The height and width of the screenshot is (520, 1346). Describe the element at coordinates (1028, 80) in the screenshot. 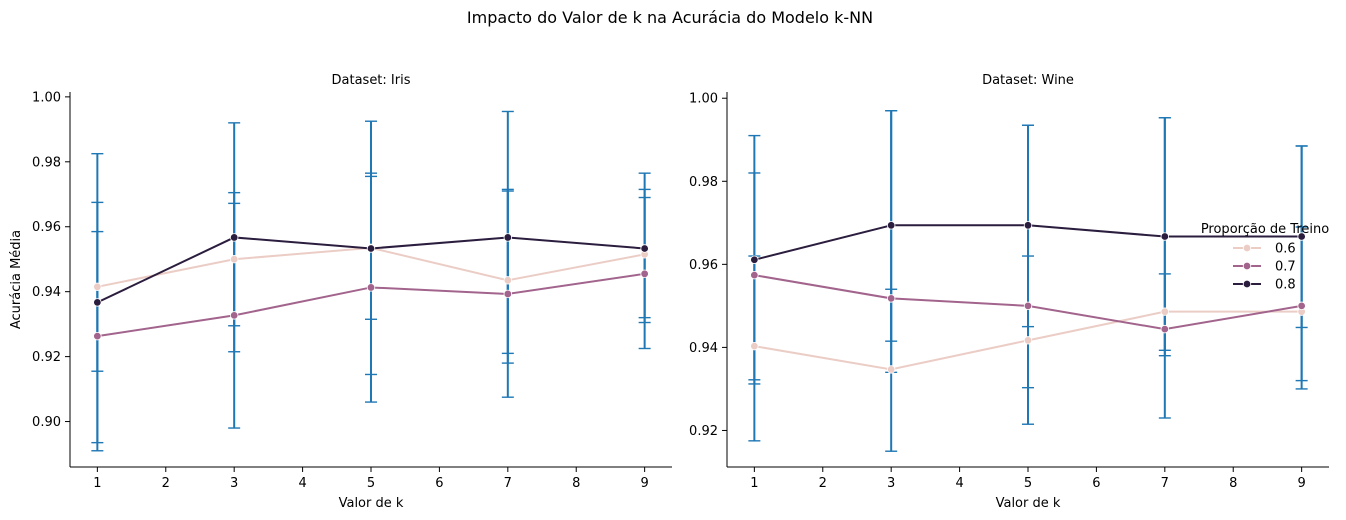

I see `panel-title: Dataset: Wine` at that location.